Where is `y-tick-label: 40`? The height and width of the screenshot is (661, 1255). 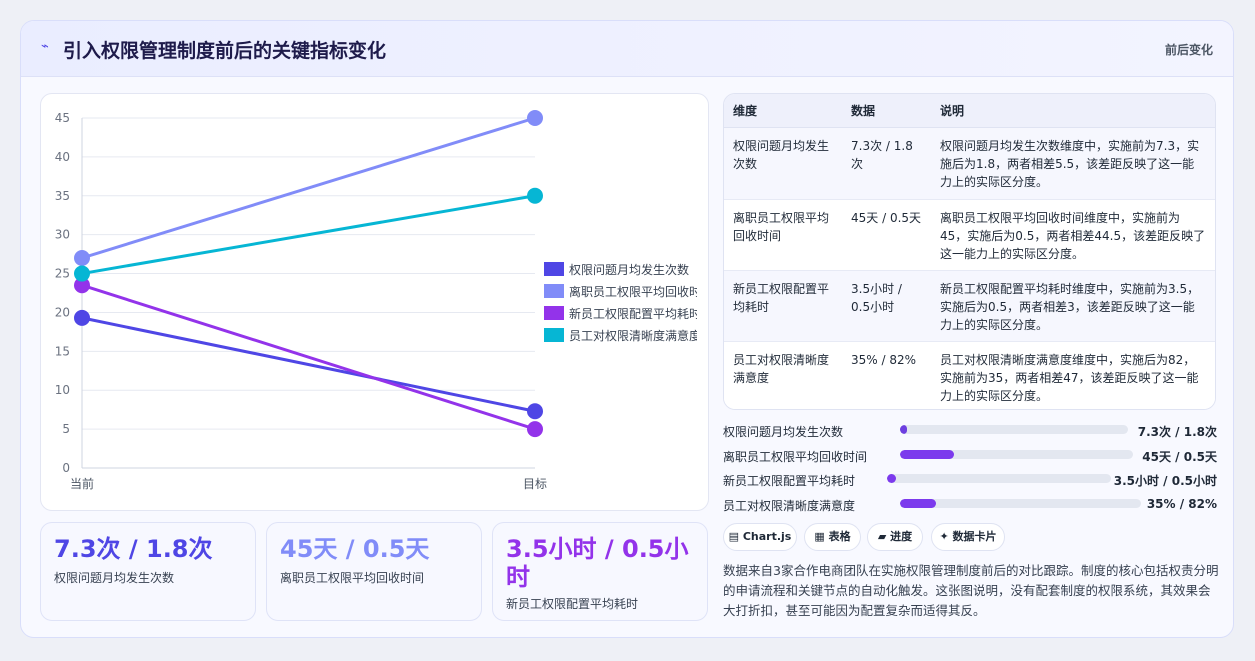
y-tick-label: 40 is located at coordinates (62, 157).